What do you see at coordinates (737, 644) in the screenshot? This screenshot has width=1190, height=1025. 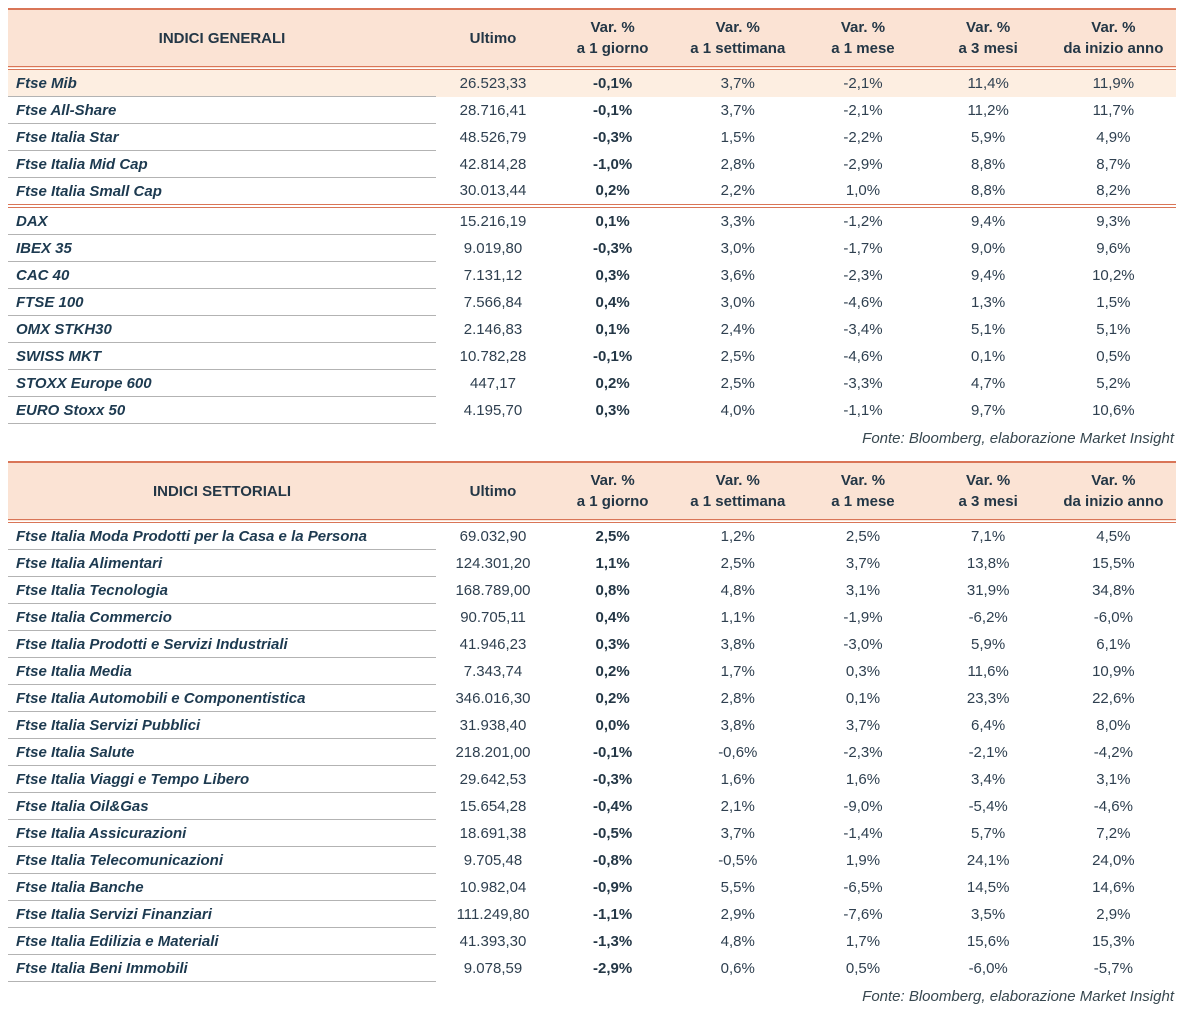 I see `var-1week-value: 3,8%` at bounding box center [737, 644].